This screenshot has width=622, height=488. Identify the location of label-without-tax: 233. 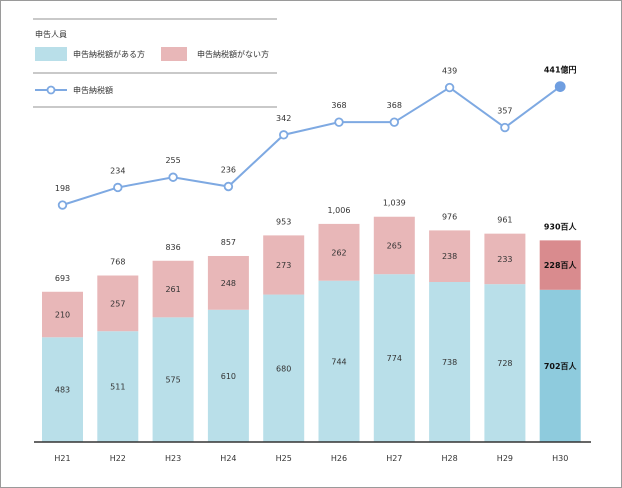
(504, 259).